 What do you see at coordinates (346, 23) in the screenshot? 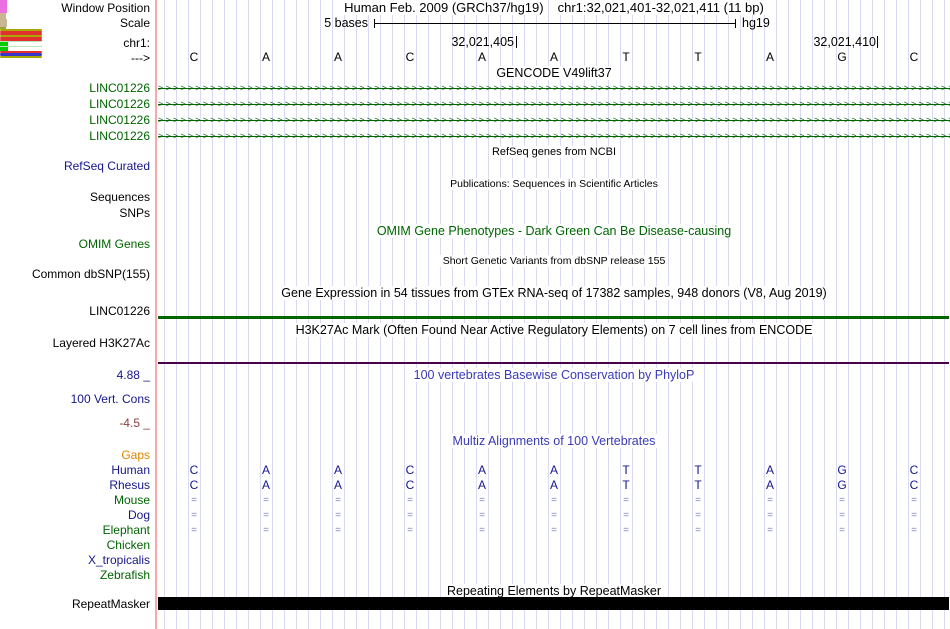
I see `scale-value: 5 bases` at bounding box center [346, 23].